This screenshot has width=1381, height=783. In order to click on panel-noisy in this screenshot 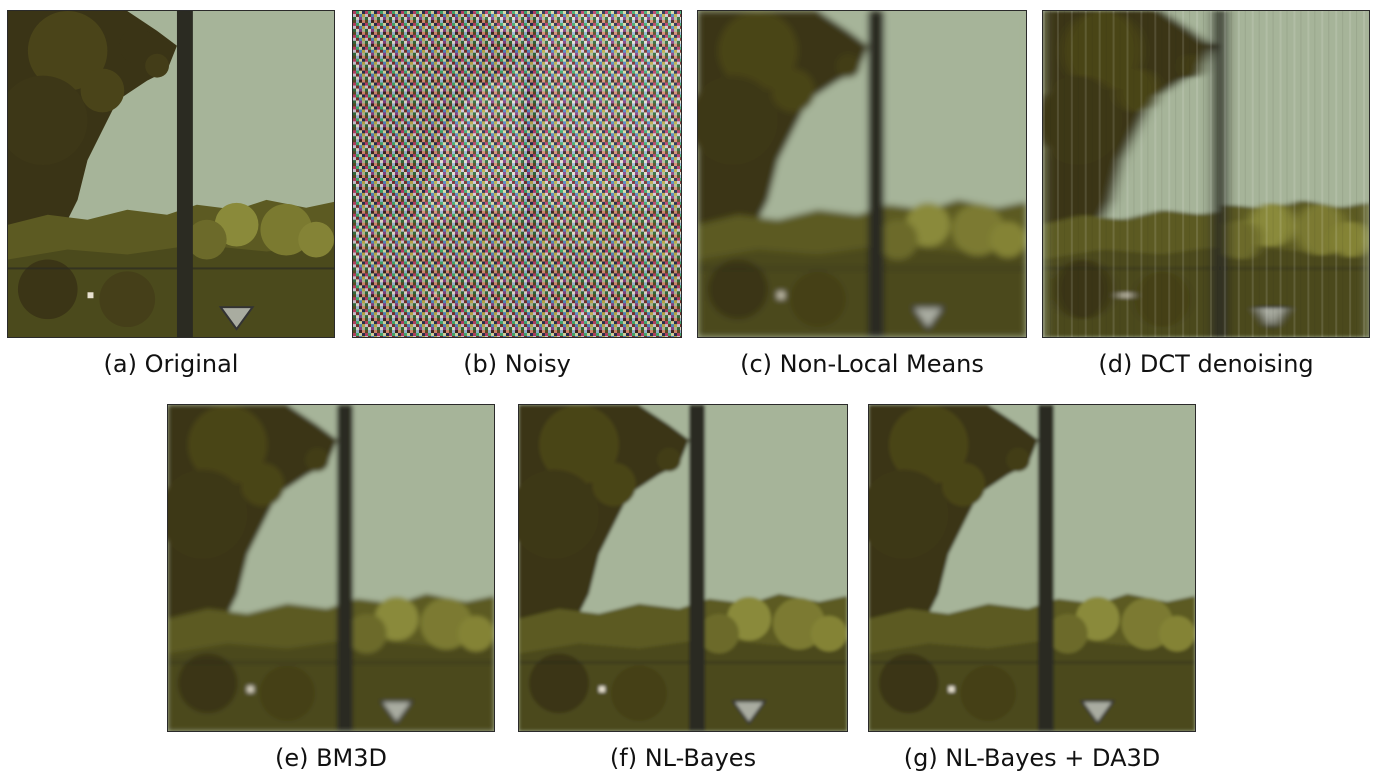, I will do `click(517, 174)`.